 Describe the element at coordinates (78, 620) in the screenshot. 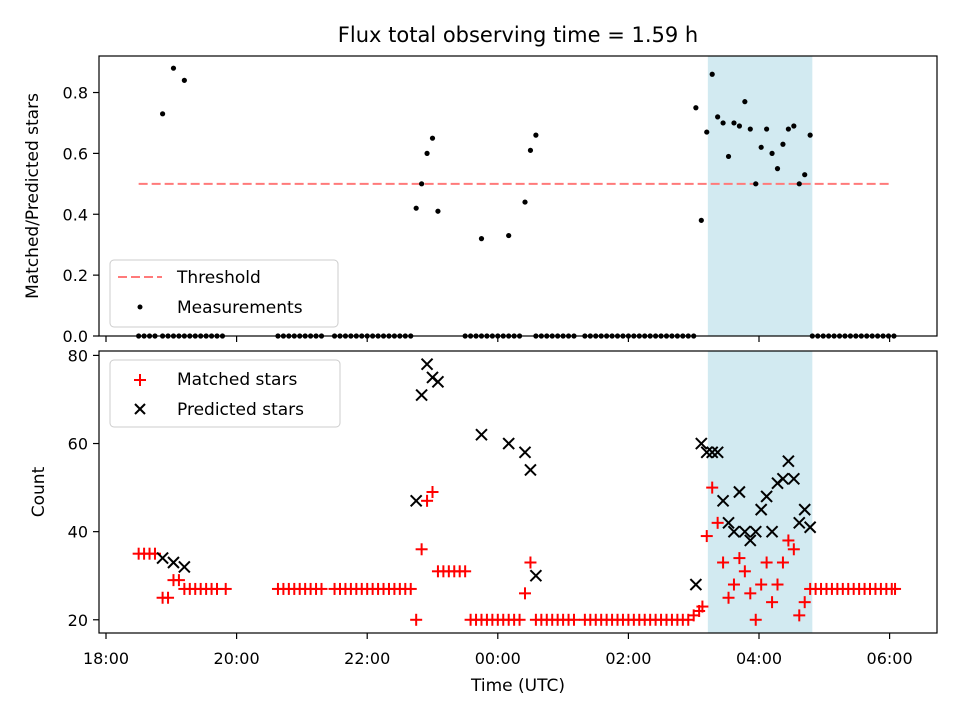

I see `y-tick-label: 20` at that location.